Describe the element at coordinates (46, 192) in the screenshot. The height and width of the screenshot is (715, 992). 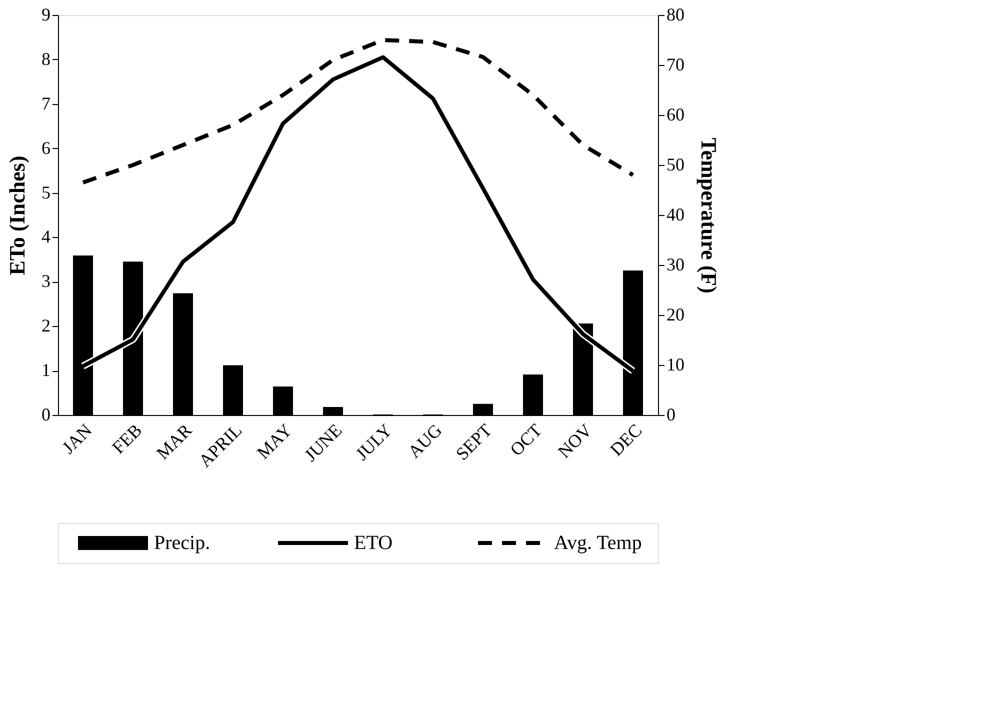
I see `y-tick-label: 5` at that location.